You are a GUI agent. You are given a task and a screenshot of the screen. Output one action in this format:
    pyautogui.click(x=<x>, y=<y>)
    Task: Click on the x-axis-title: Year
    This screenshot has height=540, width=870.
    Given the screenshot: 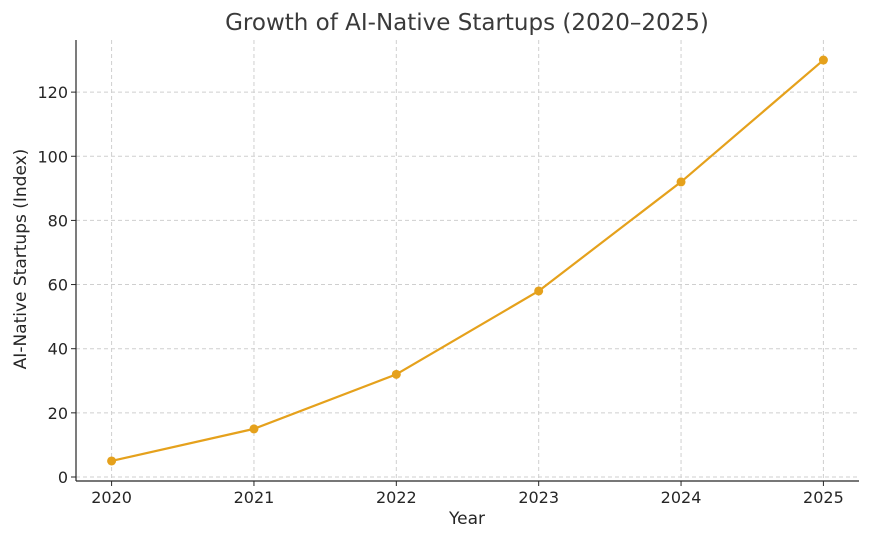 What is the action you would take?
    pyautogui.click(x=466, y=519)
    